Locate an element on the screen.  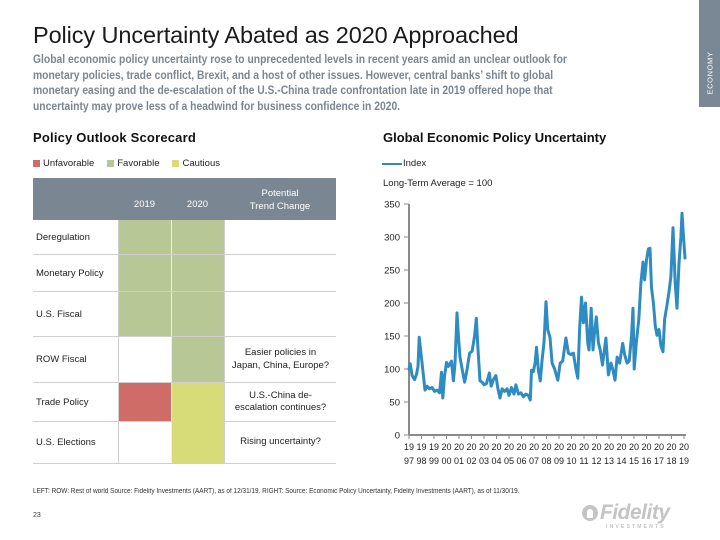
y-tick-label: 350 is located at coordinates (392, 205).